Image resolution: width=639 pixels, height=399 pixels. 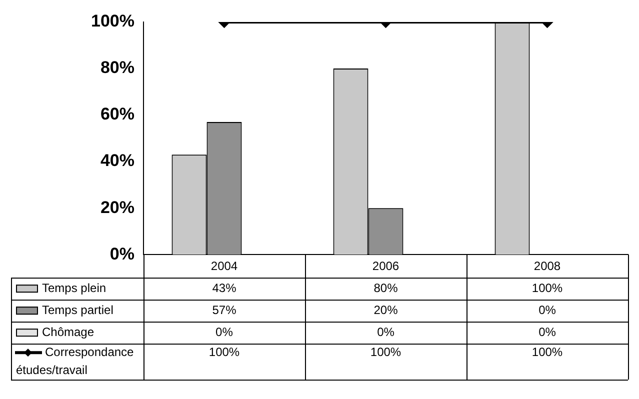 I want to click on y-tick-label: 40%, so click(x=117, y=160).